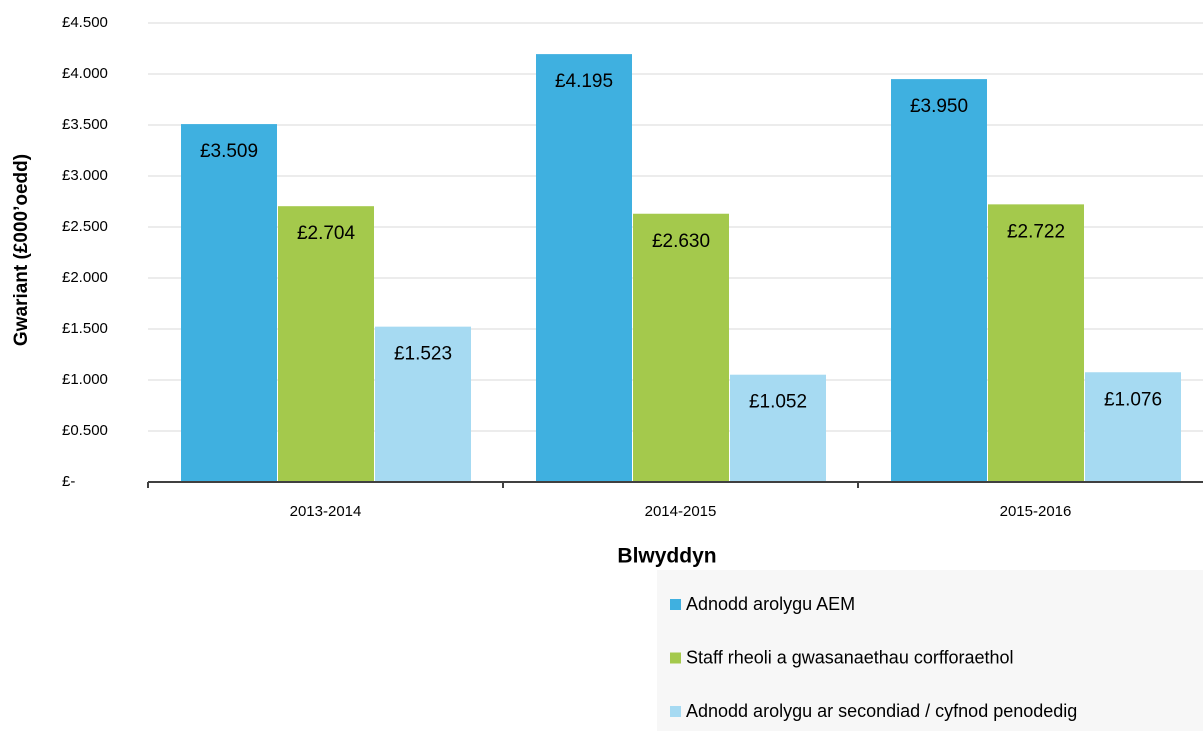 Image resolution: width=1203 pixels, height=731 pixels. I want to click on y-axis-title: Gwariant (£000’oedd), so click(21, 250).